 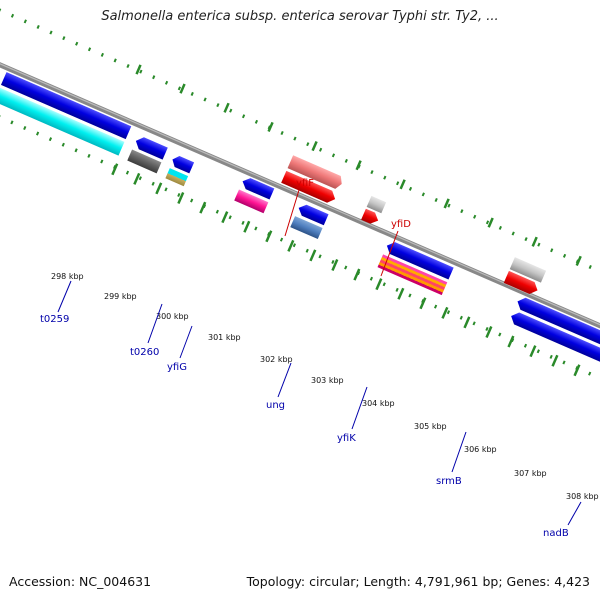 I want to click on gene-nadB-arrow, so click(x=554, y=336).